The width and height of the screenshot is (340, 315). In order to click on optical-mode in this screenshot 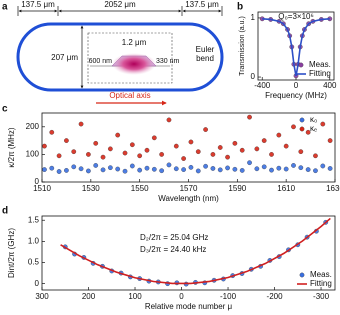, I will do `click(134, 64)`.